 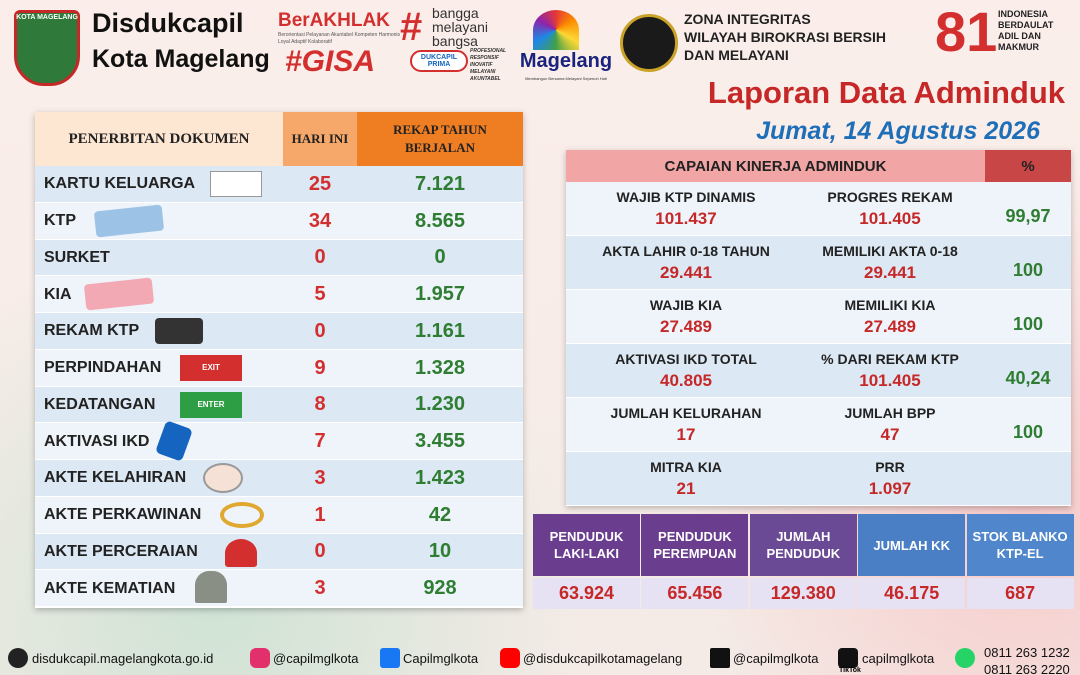 I want to click on year-count: 1.161, so click(x=440, y=330).